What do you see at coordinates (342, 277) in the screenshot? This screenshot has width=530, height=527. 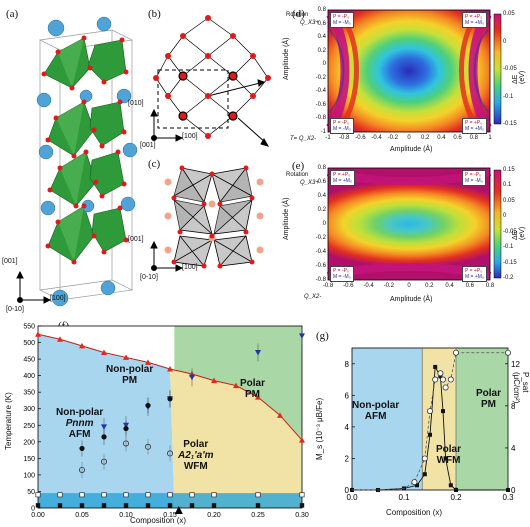 I see `map-e-corner-2-m: M = -M₀` at bounding box center [342, 277].